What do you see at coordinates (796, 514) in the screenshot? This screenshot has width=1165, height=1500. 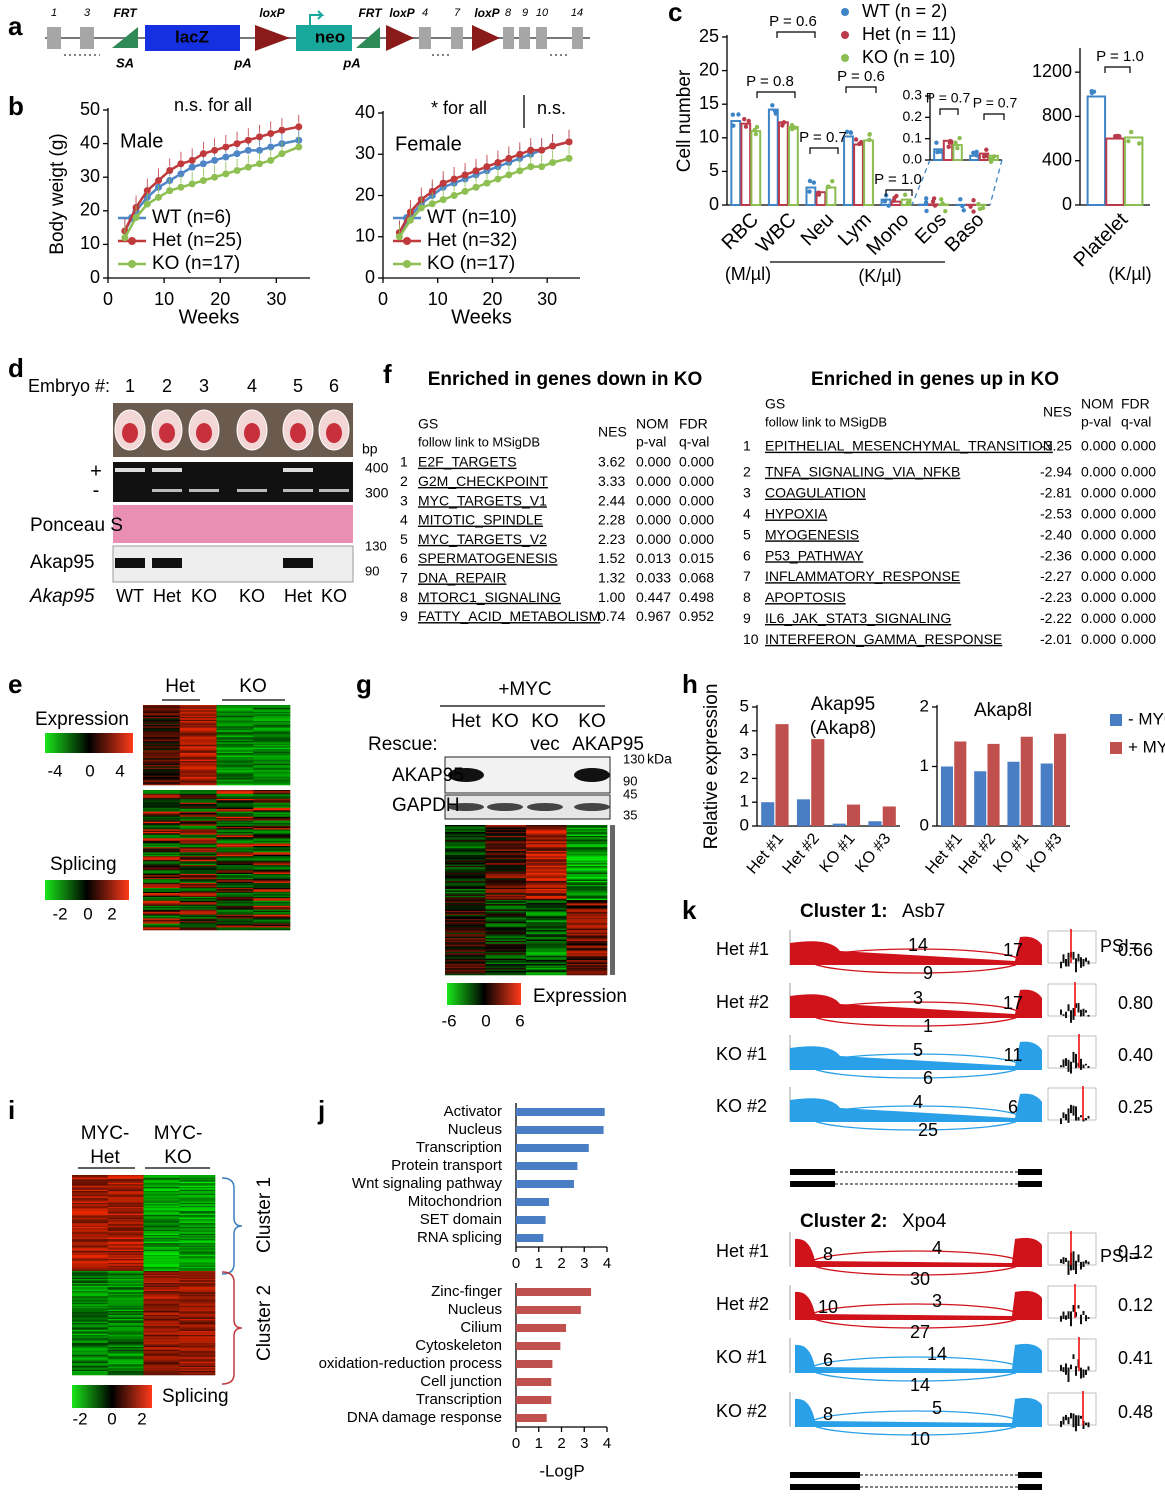 I see `gene-set-link: HYPOXIA` at bounding box center [796, 514].